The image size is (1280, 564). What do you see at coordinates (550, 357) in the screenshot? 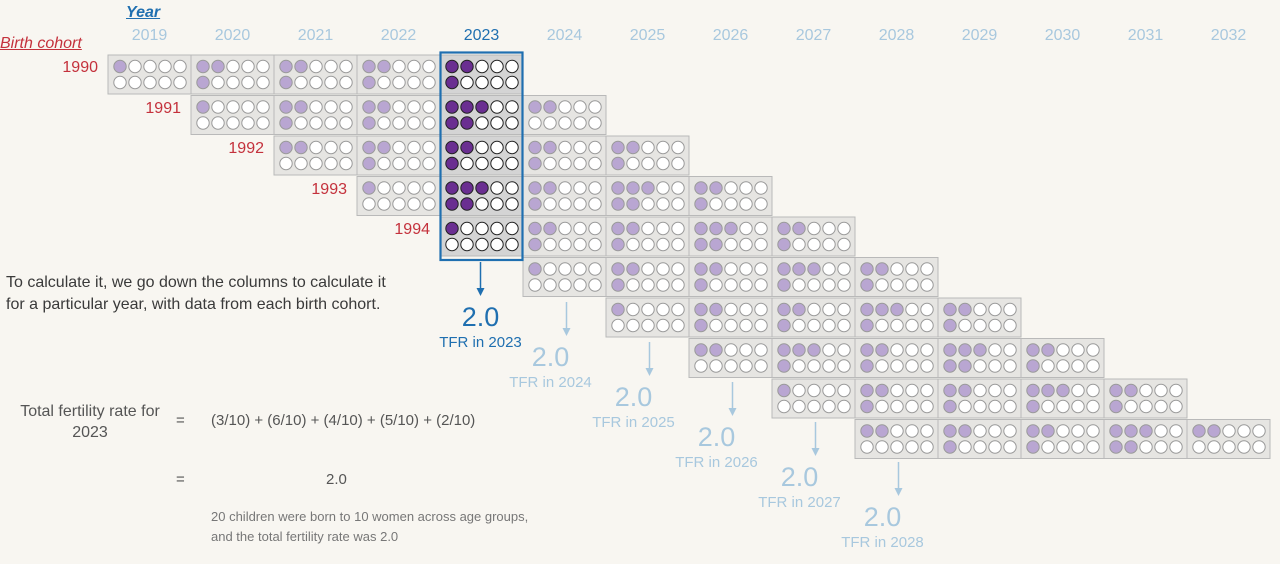
I see `tfr-value-2024: 2.0` at bounding box center [550, 357].